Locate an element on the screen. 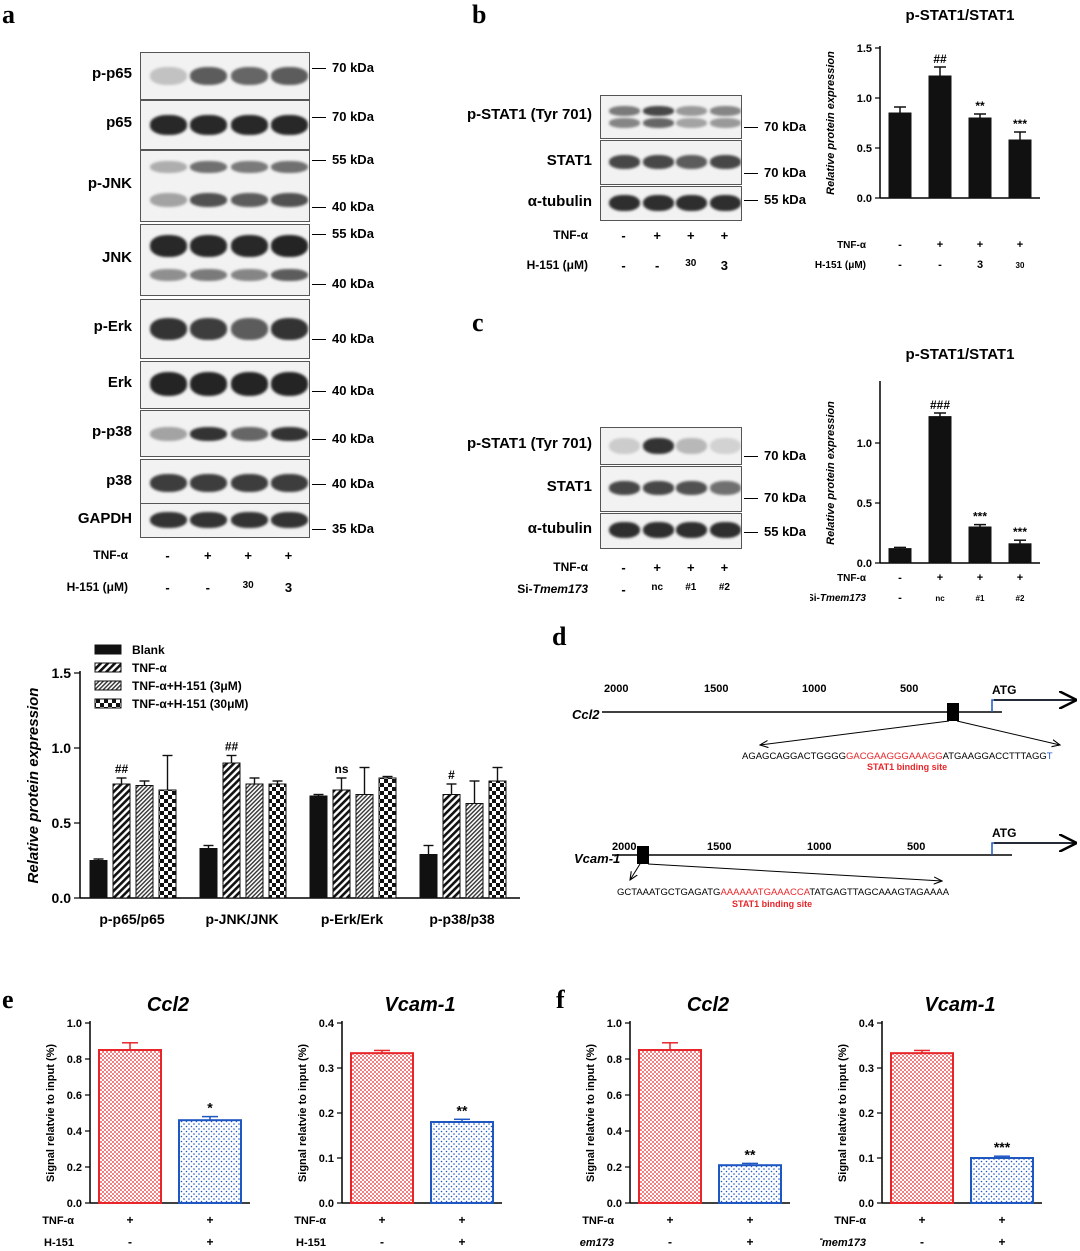  y-tick-label: 0.6 is located at coordinates (614, 1096).